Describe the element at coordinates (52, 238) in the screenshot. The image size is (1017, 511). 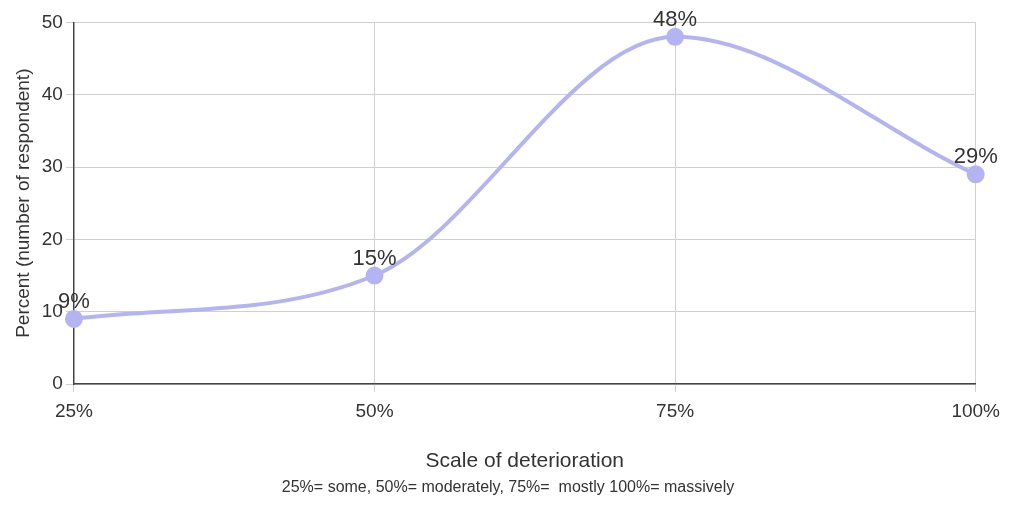
I see `y-tick-label: 20` at that location.